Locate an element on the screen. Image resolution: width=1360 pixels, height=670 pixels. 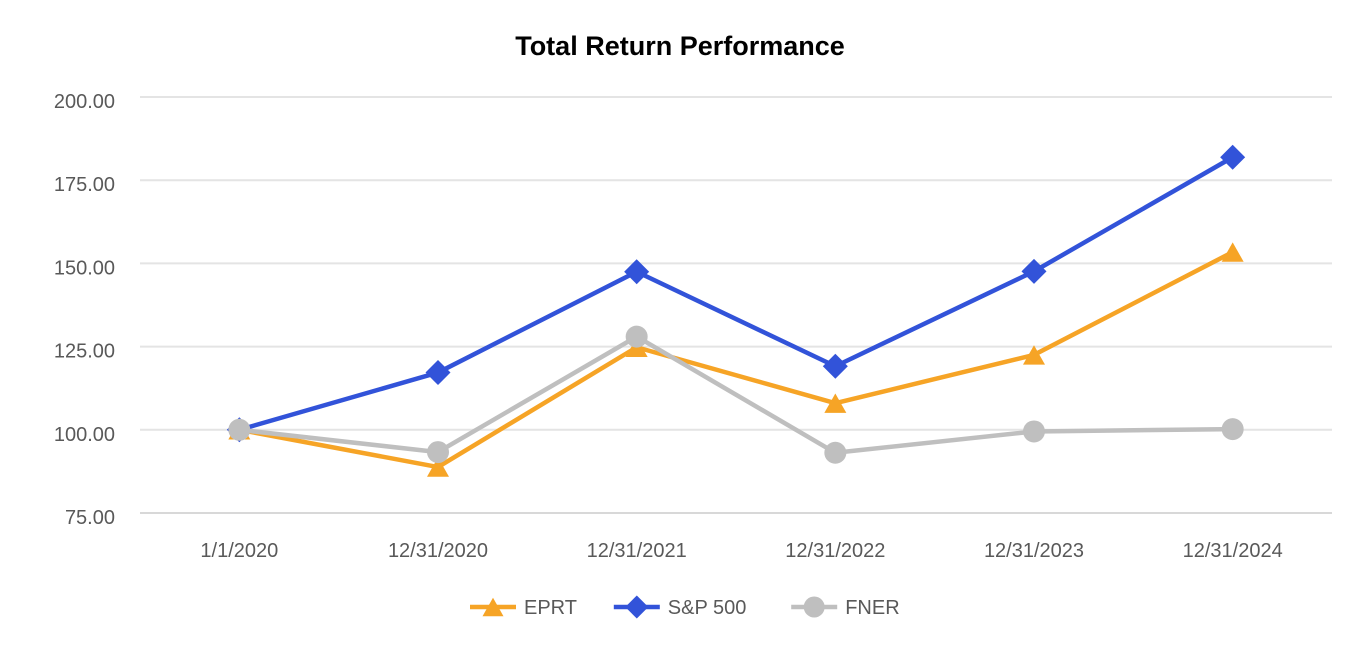
legend-item-eprt: EPRT is located at coordinates (523, 608).